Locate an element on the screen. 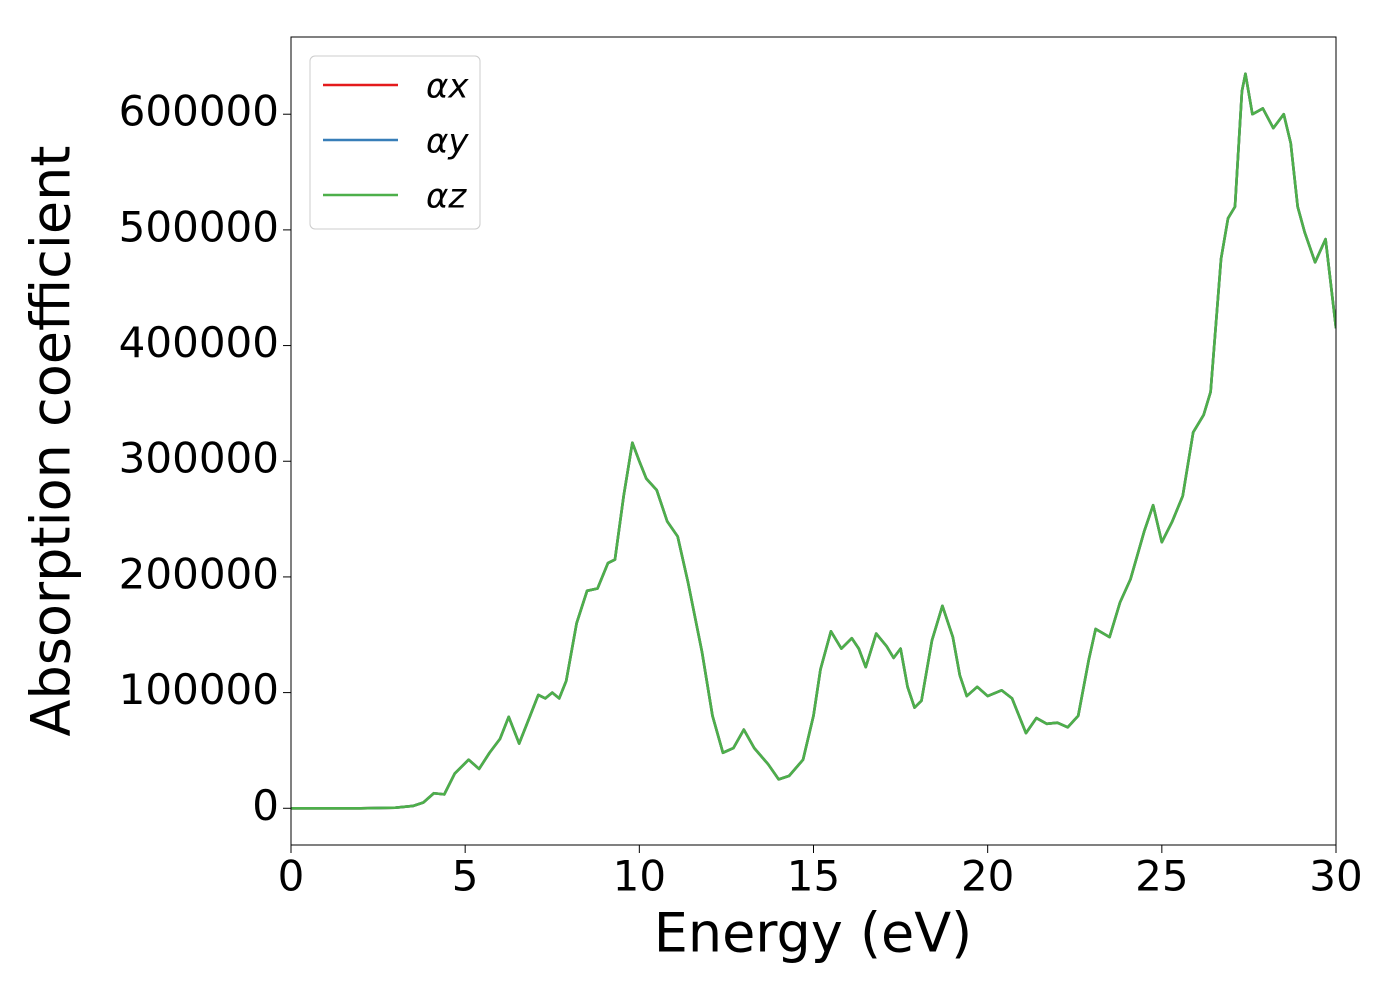 The image size is (1400, 1000). y-tick-label: 0 is located at coordinates (265, 805).